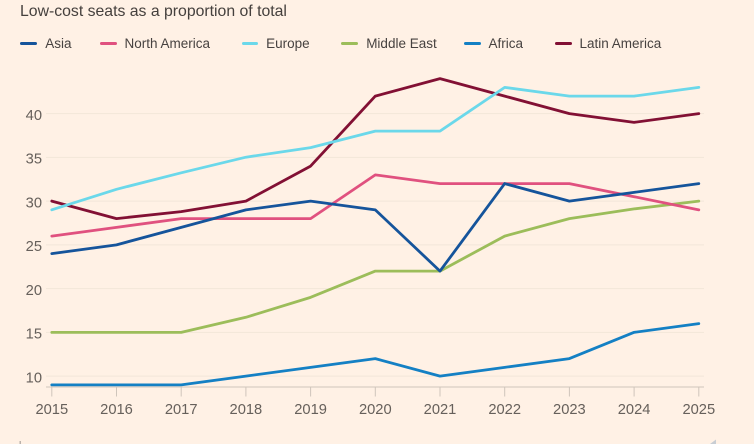 The image size is (754, 444). Describe the element at coordinates (34, 247) in the screenshot. I see `svg-text: 25` at that location.